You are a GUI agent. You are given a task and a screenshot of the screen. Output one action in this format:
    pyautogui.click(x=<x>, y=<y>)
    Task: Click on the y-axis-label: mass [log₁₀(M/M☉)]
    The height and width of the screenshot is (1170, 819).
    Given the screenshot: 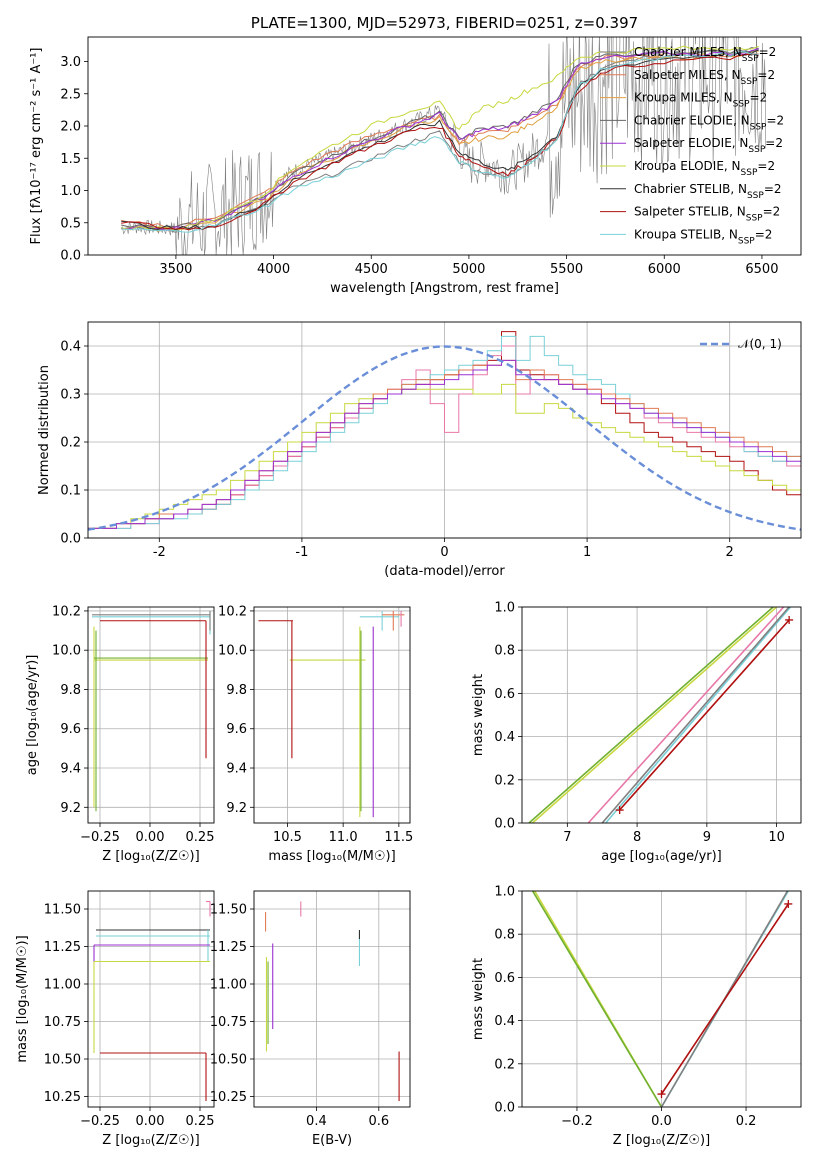 What is the action you would take?
    pyautogui.click(x=22, y=998)
    